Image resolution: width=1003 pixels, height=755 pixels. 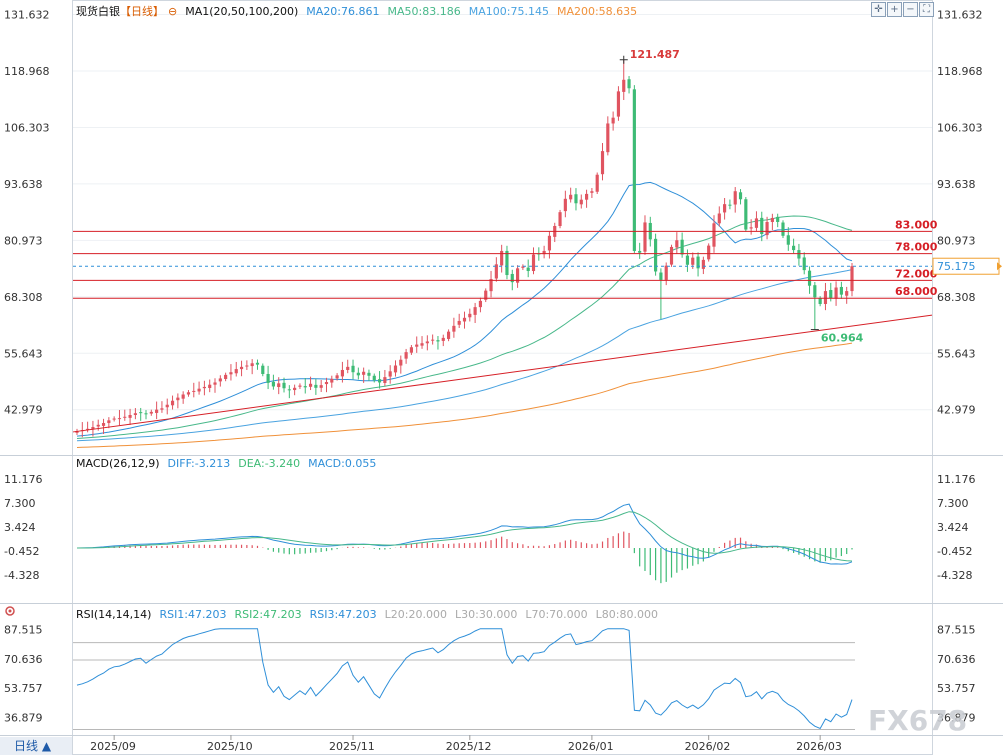 I want to click on macd-y-tick-right: 7.300, so click(x=953, y=503).